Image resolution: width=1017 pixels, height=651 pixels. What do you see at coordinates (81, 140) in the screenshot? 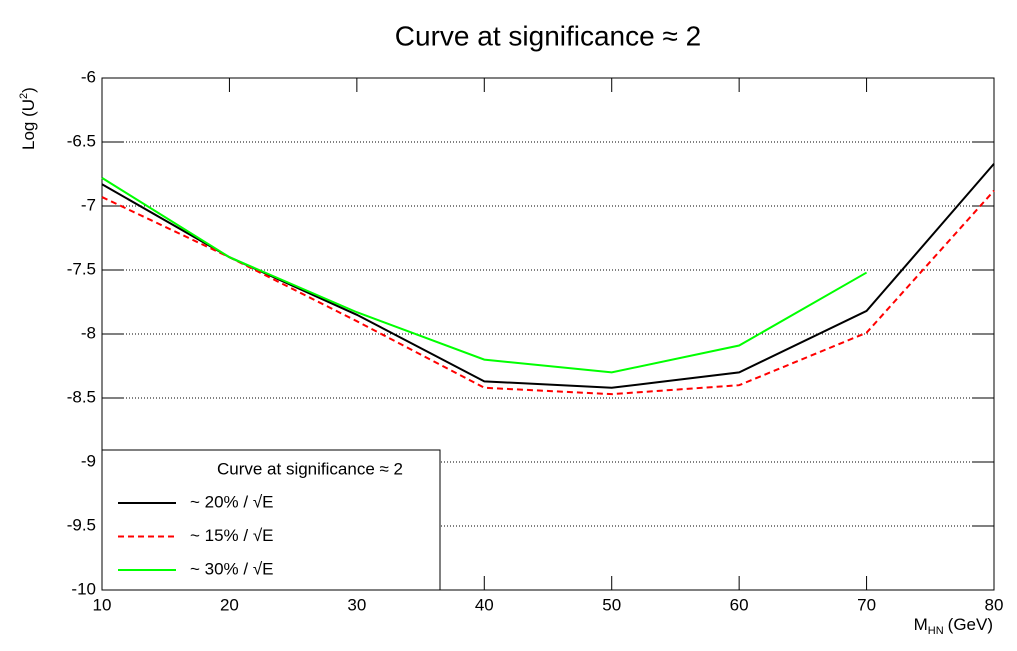
I see `y-tick-label: -6.5` at bounding box center [81, 140].